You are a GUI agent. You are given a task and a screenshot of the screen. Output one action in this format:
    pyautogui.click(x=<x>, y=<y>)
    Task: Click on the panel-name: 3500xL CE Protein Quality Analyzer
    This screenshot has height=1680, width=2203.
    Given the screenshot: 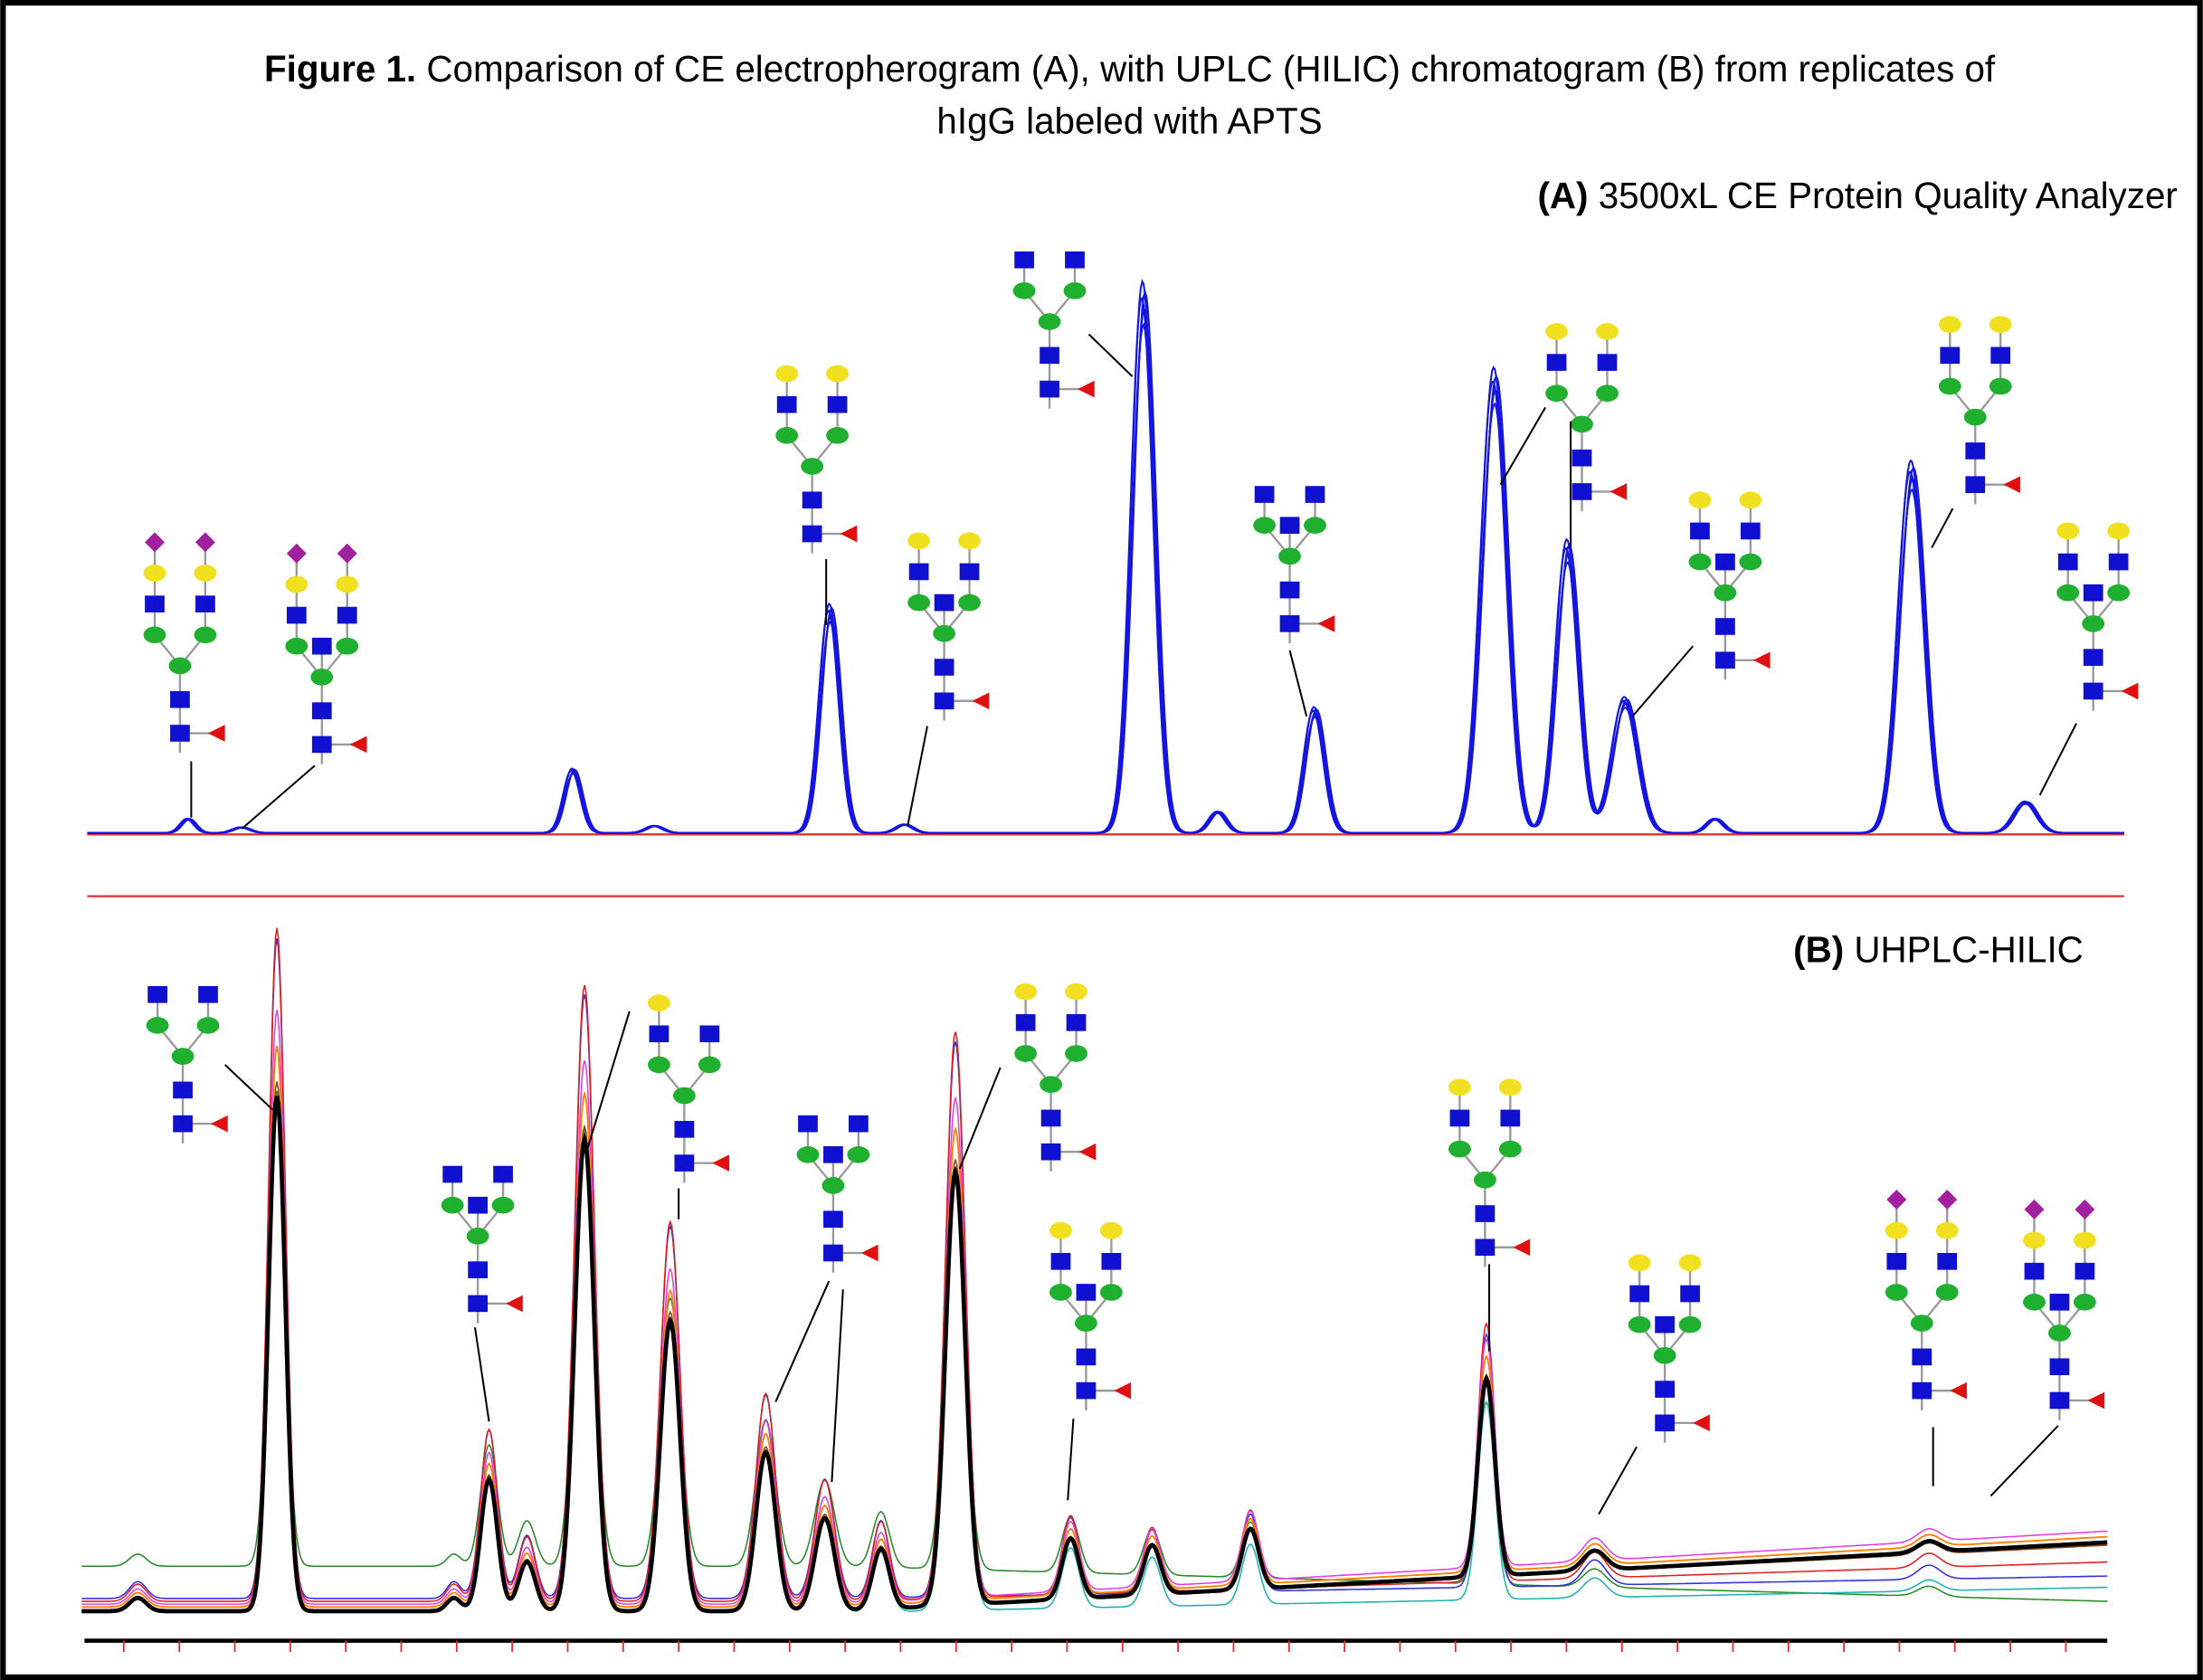 What is the action you would take?
    pyautogui.click(x=1888, y=195)
    